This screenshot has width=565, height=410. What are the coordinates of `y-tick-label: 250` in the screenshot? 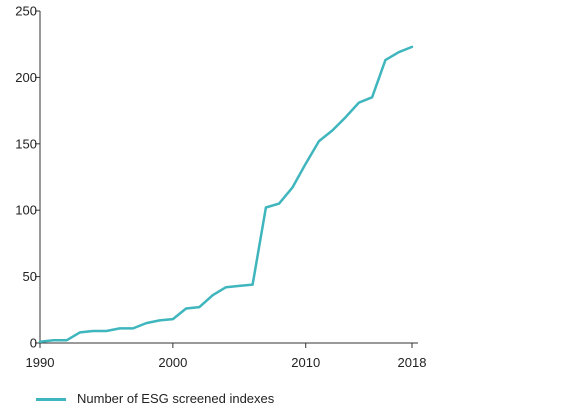 It's located at (26, 11).